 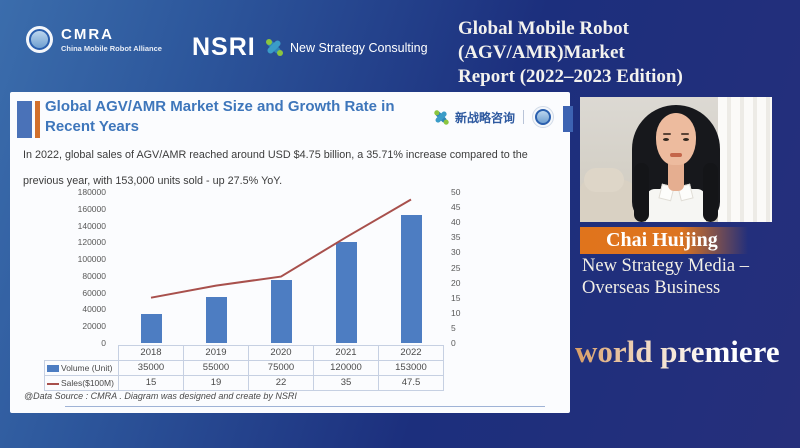 I want to click on axis-tick-right: 25, so click(x=456, y=267).